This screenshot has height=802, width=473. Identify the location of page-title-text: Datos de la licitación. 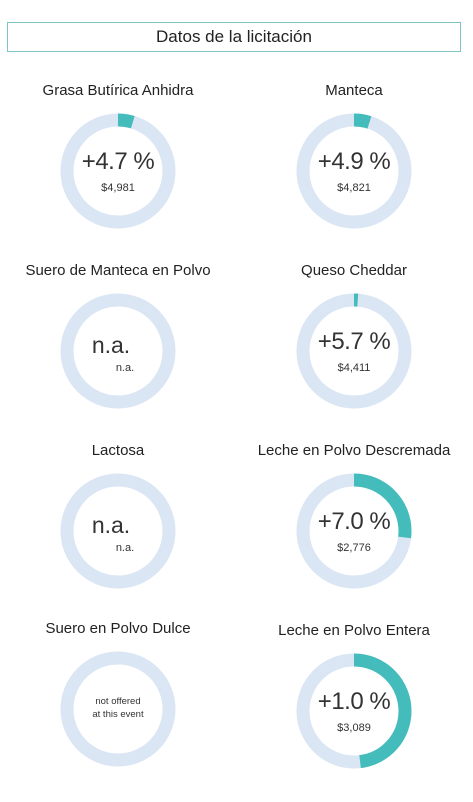
(234, 36).